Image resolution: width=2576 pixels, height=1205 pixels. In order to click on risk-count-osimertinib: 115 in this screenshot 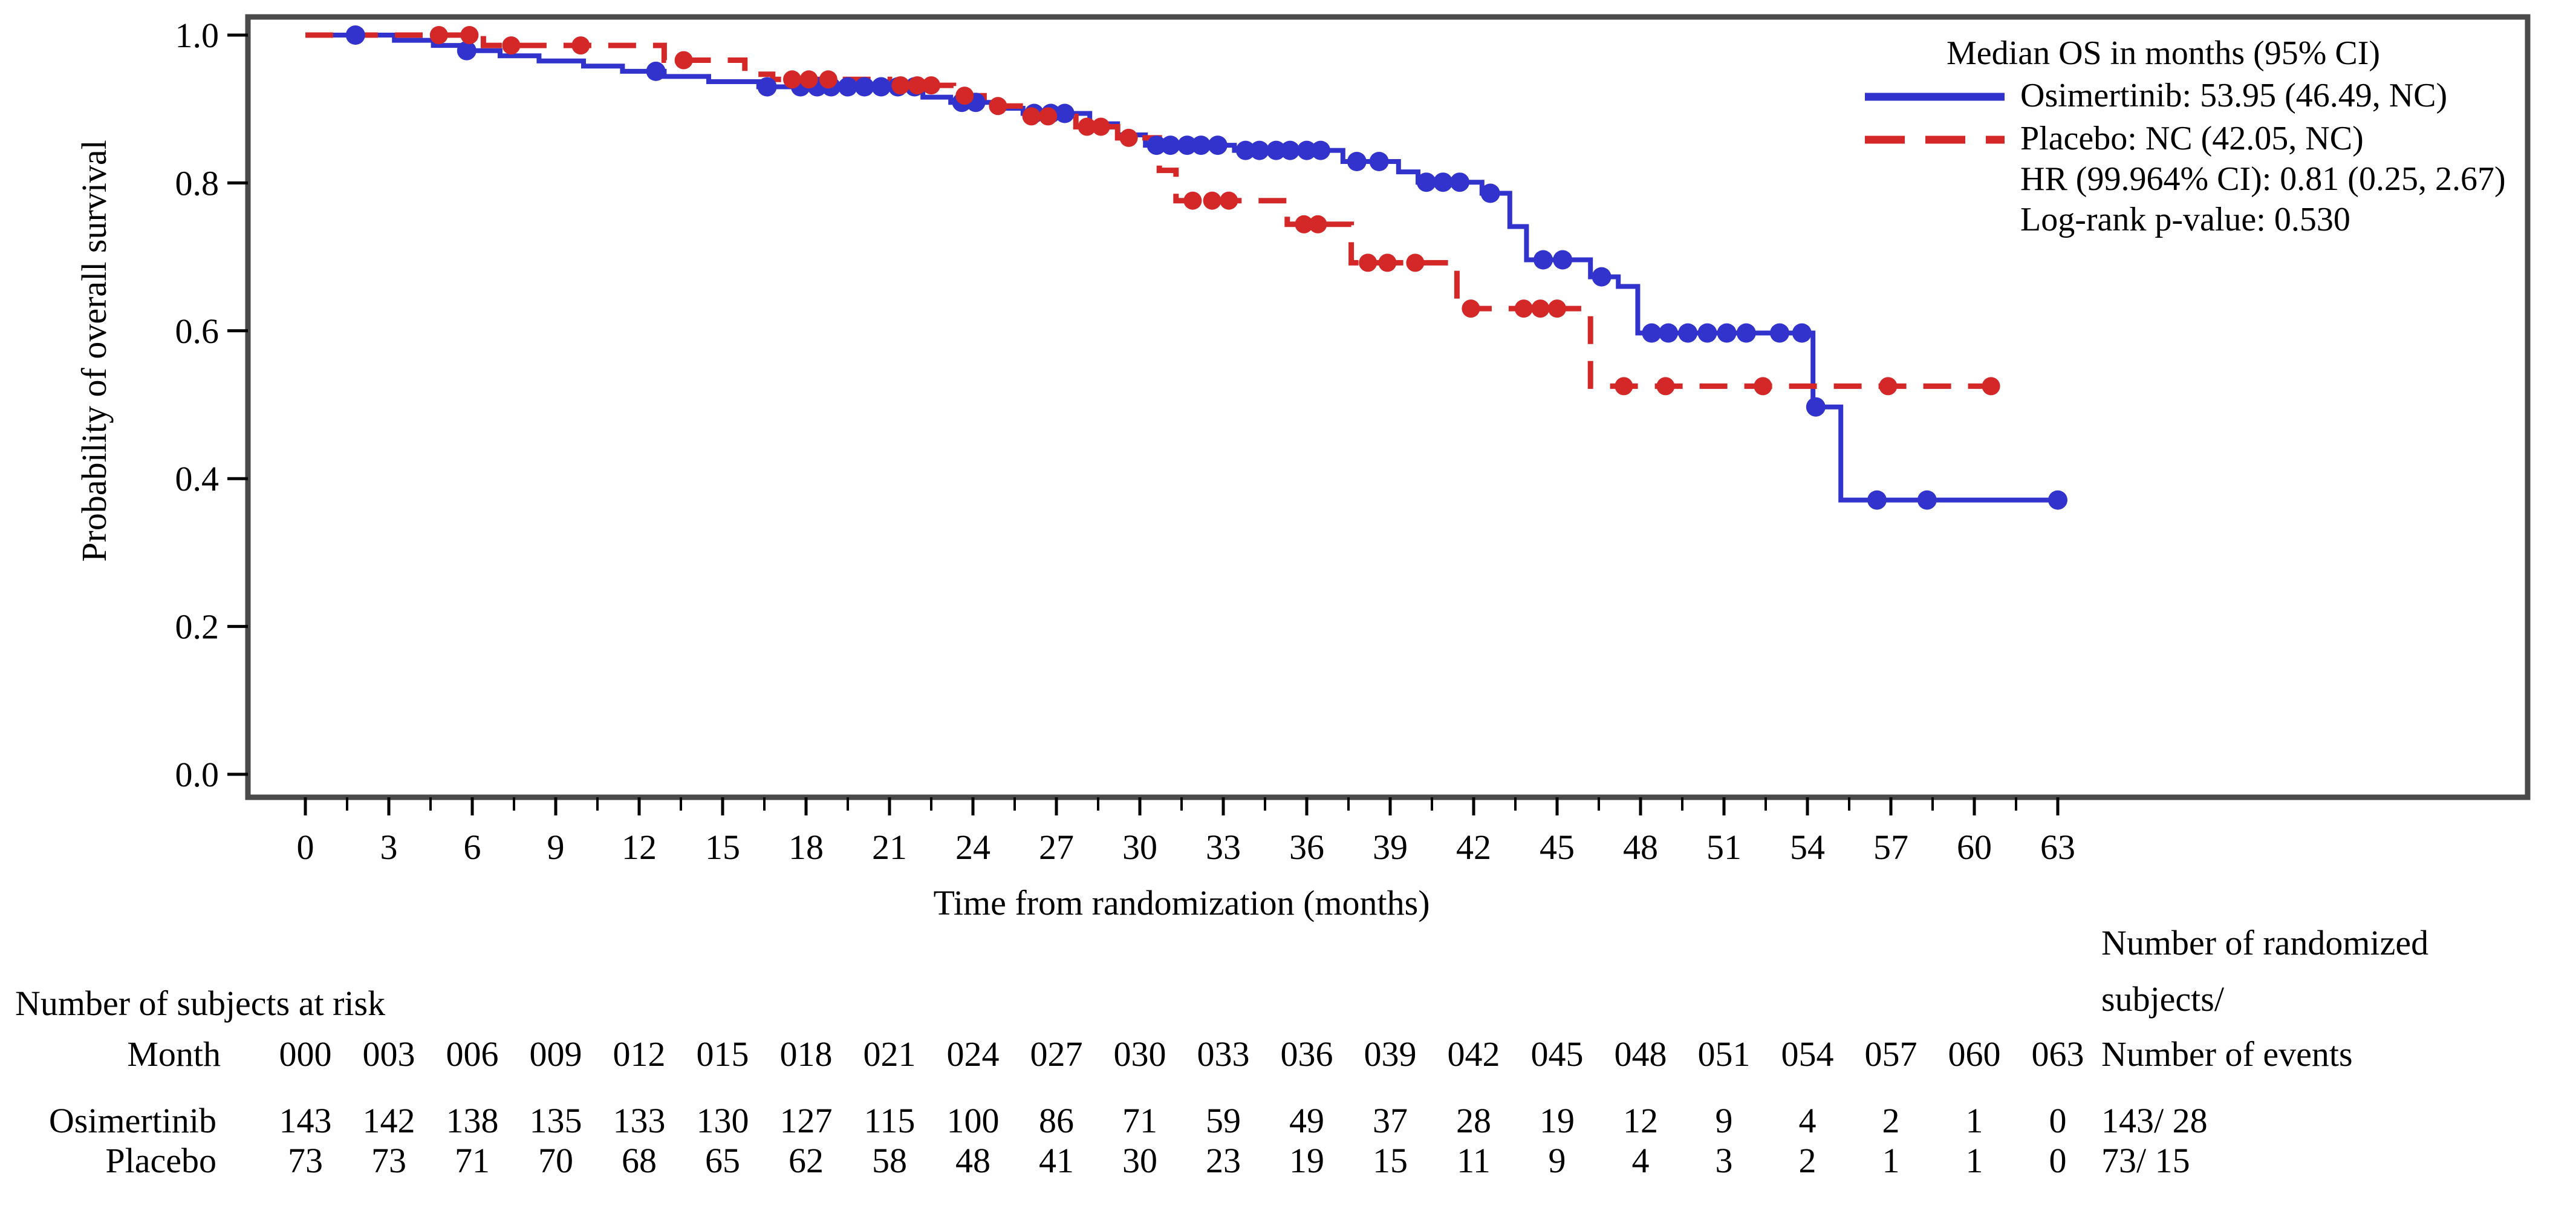, I will do `click(890, 1120)`.